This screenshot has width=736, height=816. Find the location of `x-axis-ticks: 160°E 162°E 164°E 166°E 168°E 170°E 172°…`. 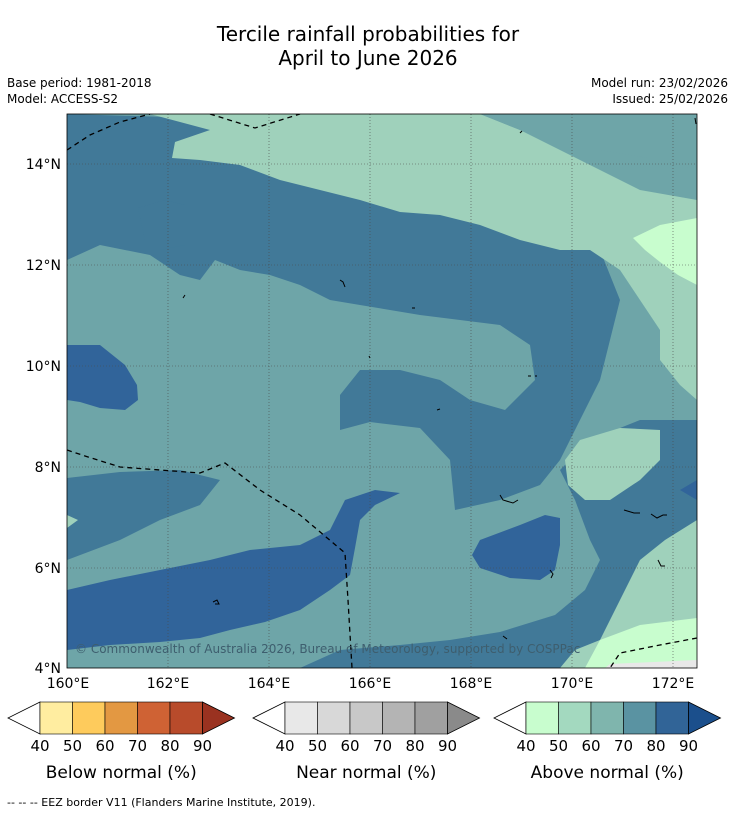

x-axis-ticks: 160°E 162°E 164°E 166°E 168°E 170°E 172°… is located at coordinates (371, 684).